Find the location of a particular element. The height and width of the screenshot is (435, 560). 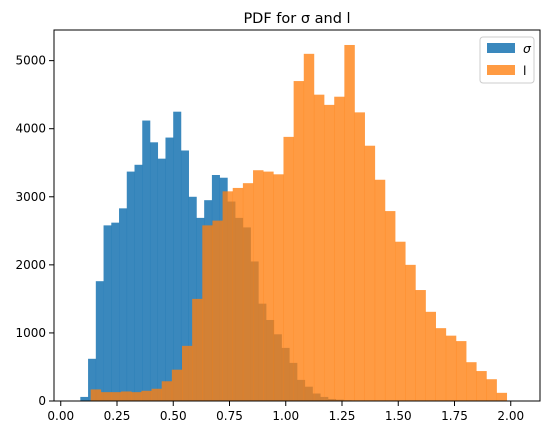

x-tick-label: 1.50 is located at coordinates (398, 416).